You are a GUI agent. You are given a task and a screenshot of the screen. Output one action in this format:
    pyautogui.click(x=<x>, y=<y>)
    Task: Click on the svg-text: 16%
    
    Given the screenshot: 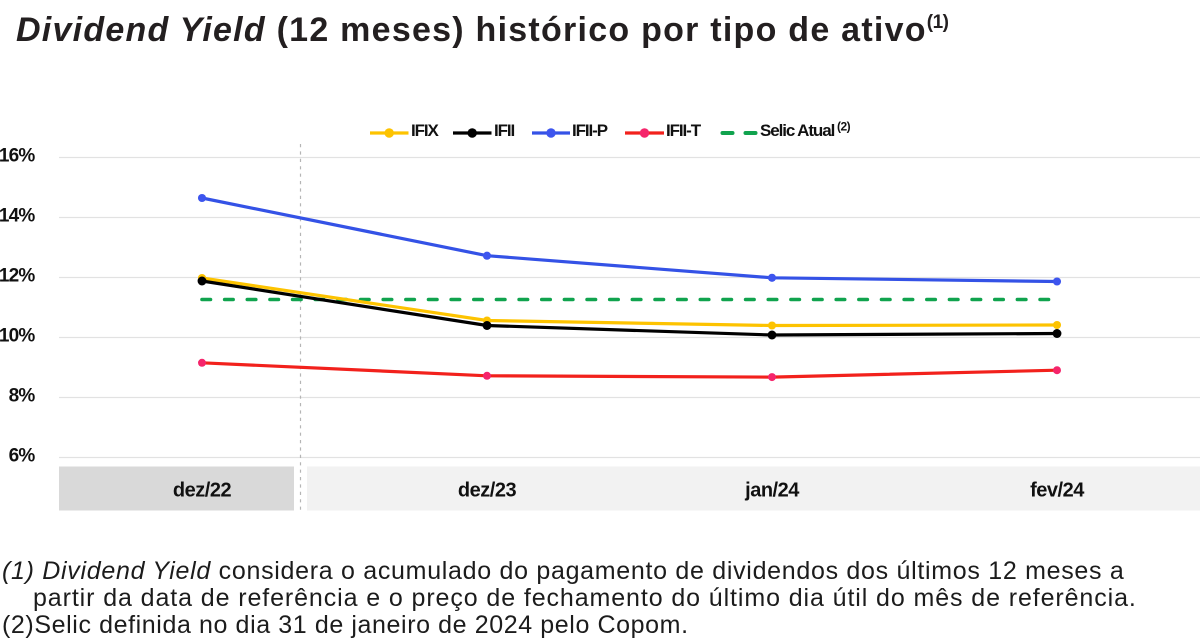 What is the action you would take?
    pyautogui.click(x=17, y=156)
    